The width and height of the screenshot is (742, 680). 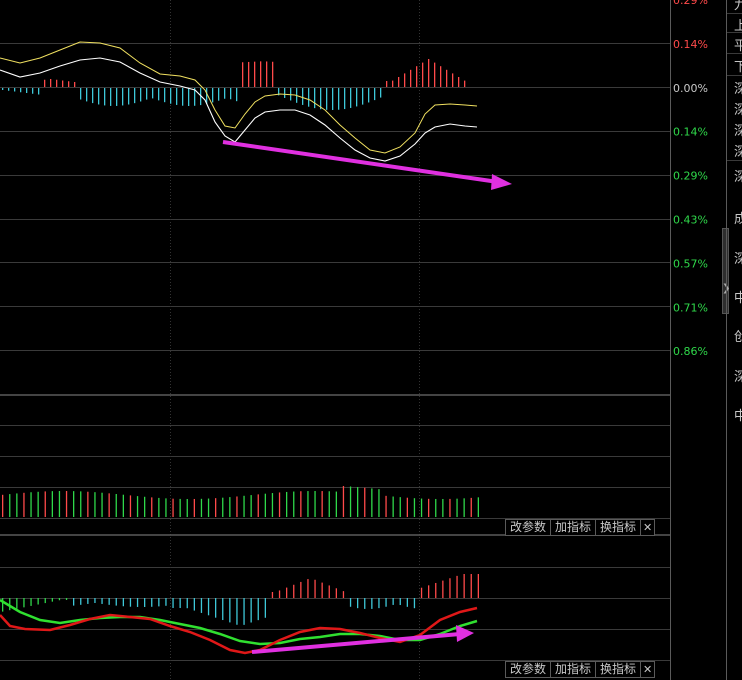 What do you see at coordinates (738, 67) in the screenshot?
I see `side-list-item: 下` at bounding box center [738, 67].